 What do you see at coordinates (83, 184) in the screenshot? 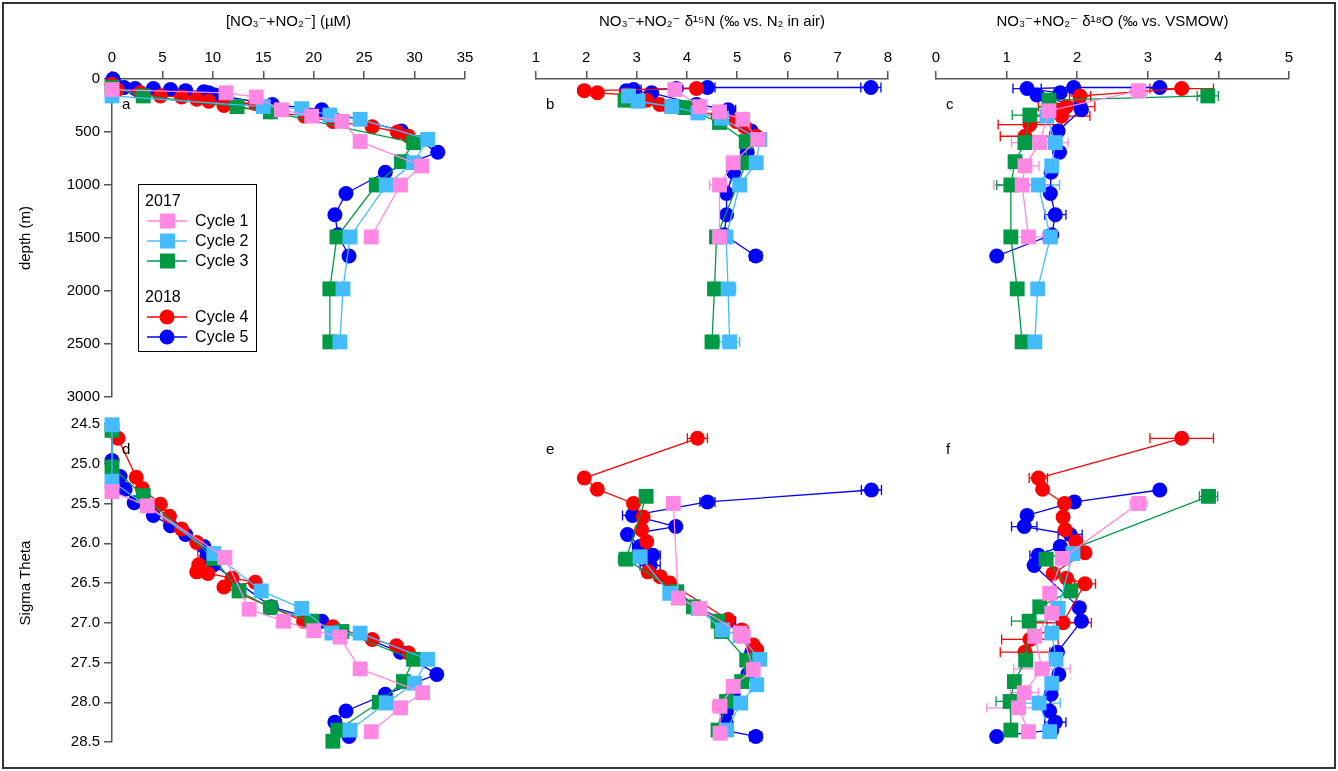
I see `y-tick-label: 1000` at bounding box center [83, 184].